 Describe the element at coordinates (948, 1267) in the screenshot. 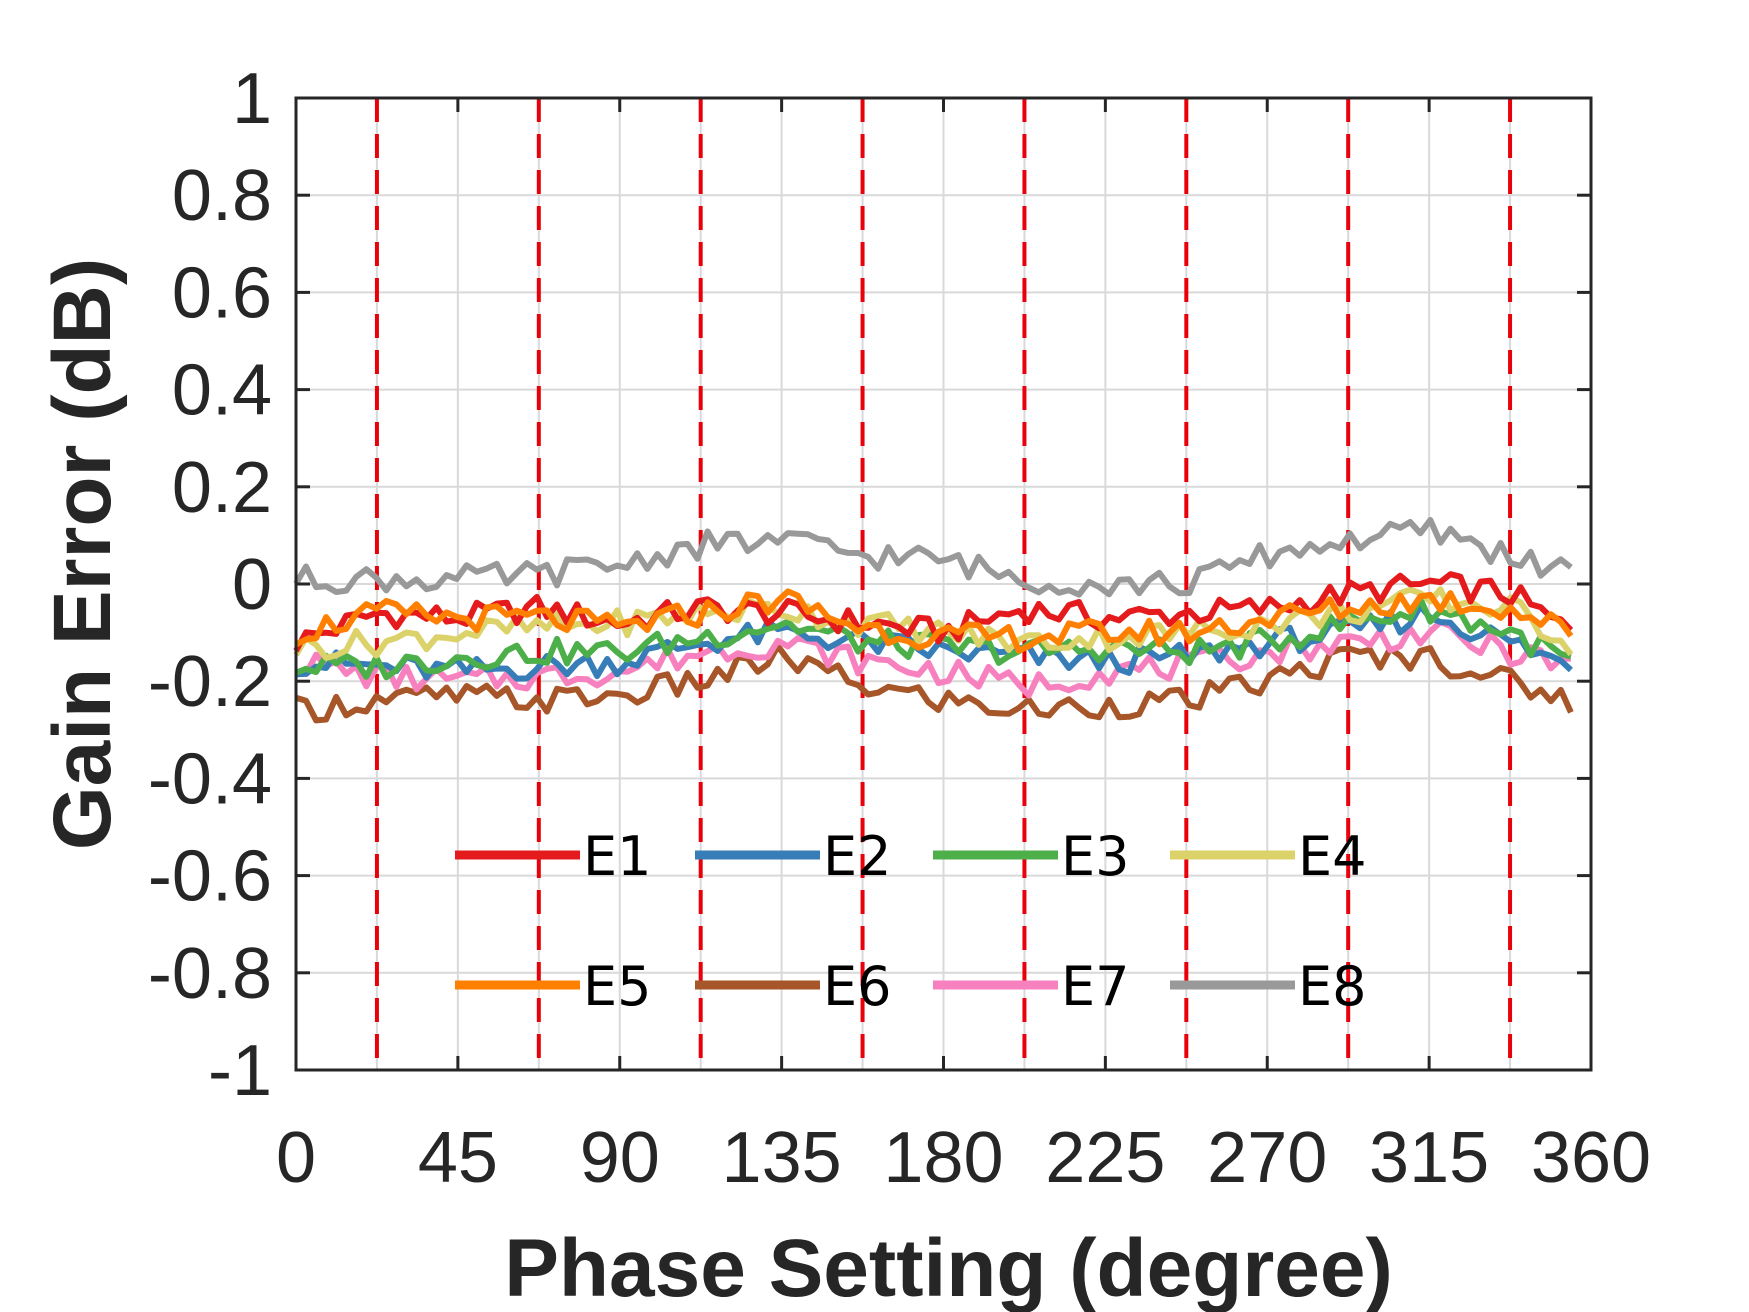

I see `x-axis-title: Phase Setting (degree)` at that location.